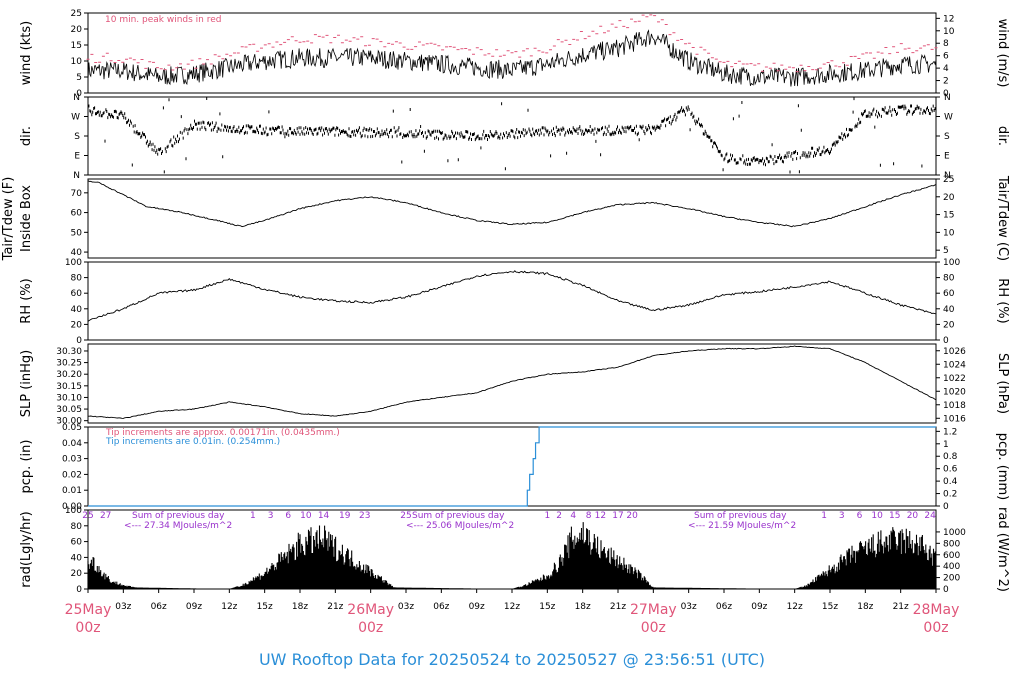 Image resolution: width=1024 pixels, height=700 pixels. Describe the element at coordinates (512, 301) in the screenshot. I see `panel-frame-rh` at that location.